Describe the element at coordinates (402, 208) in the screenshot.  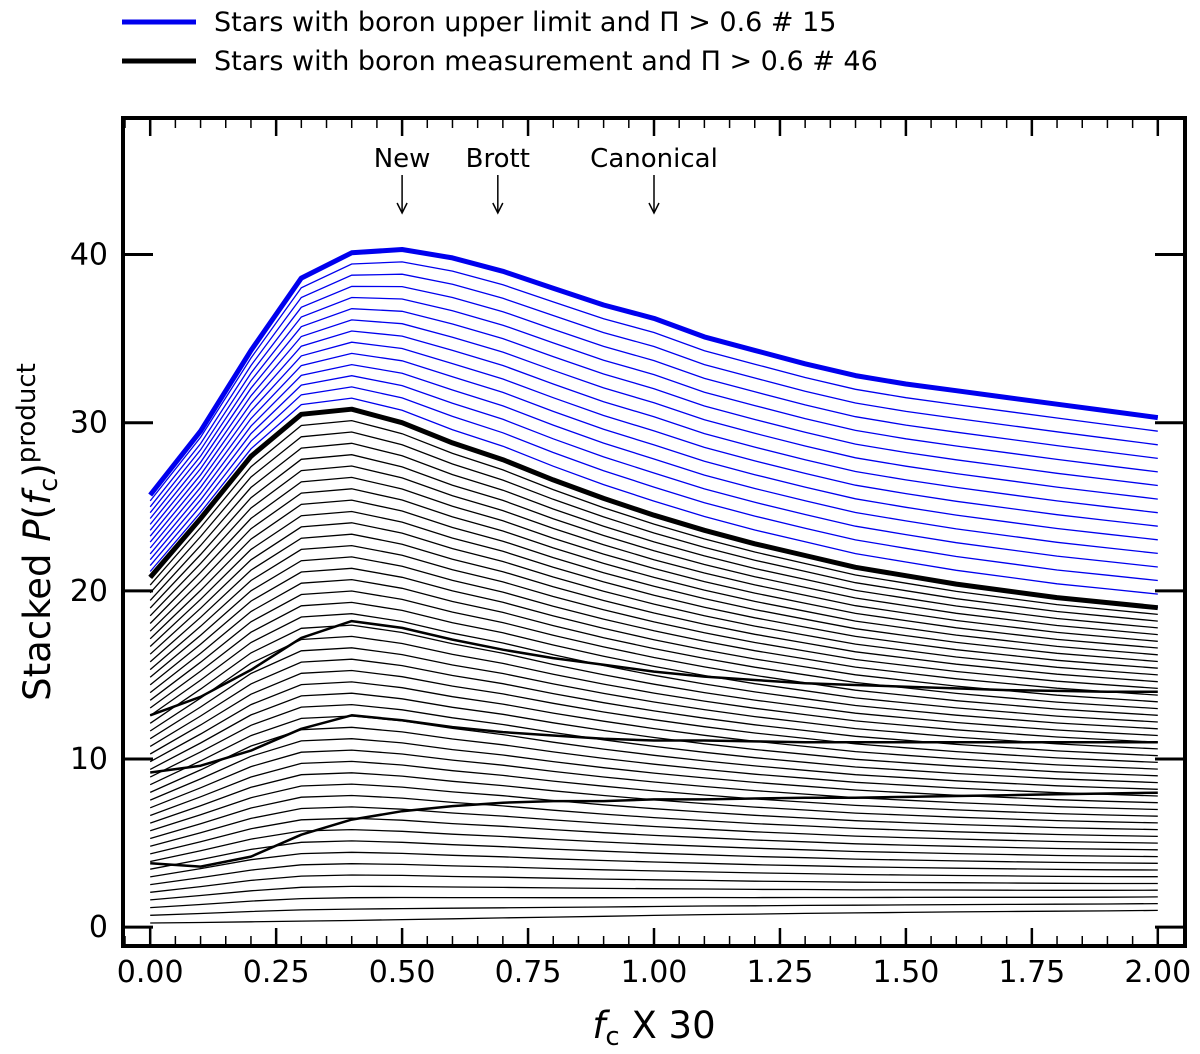
I see `annotation-arrow-head-new` at that location.